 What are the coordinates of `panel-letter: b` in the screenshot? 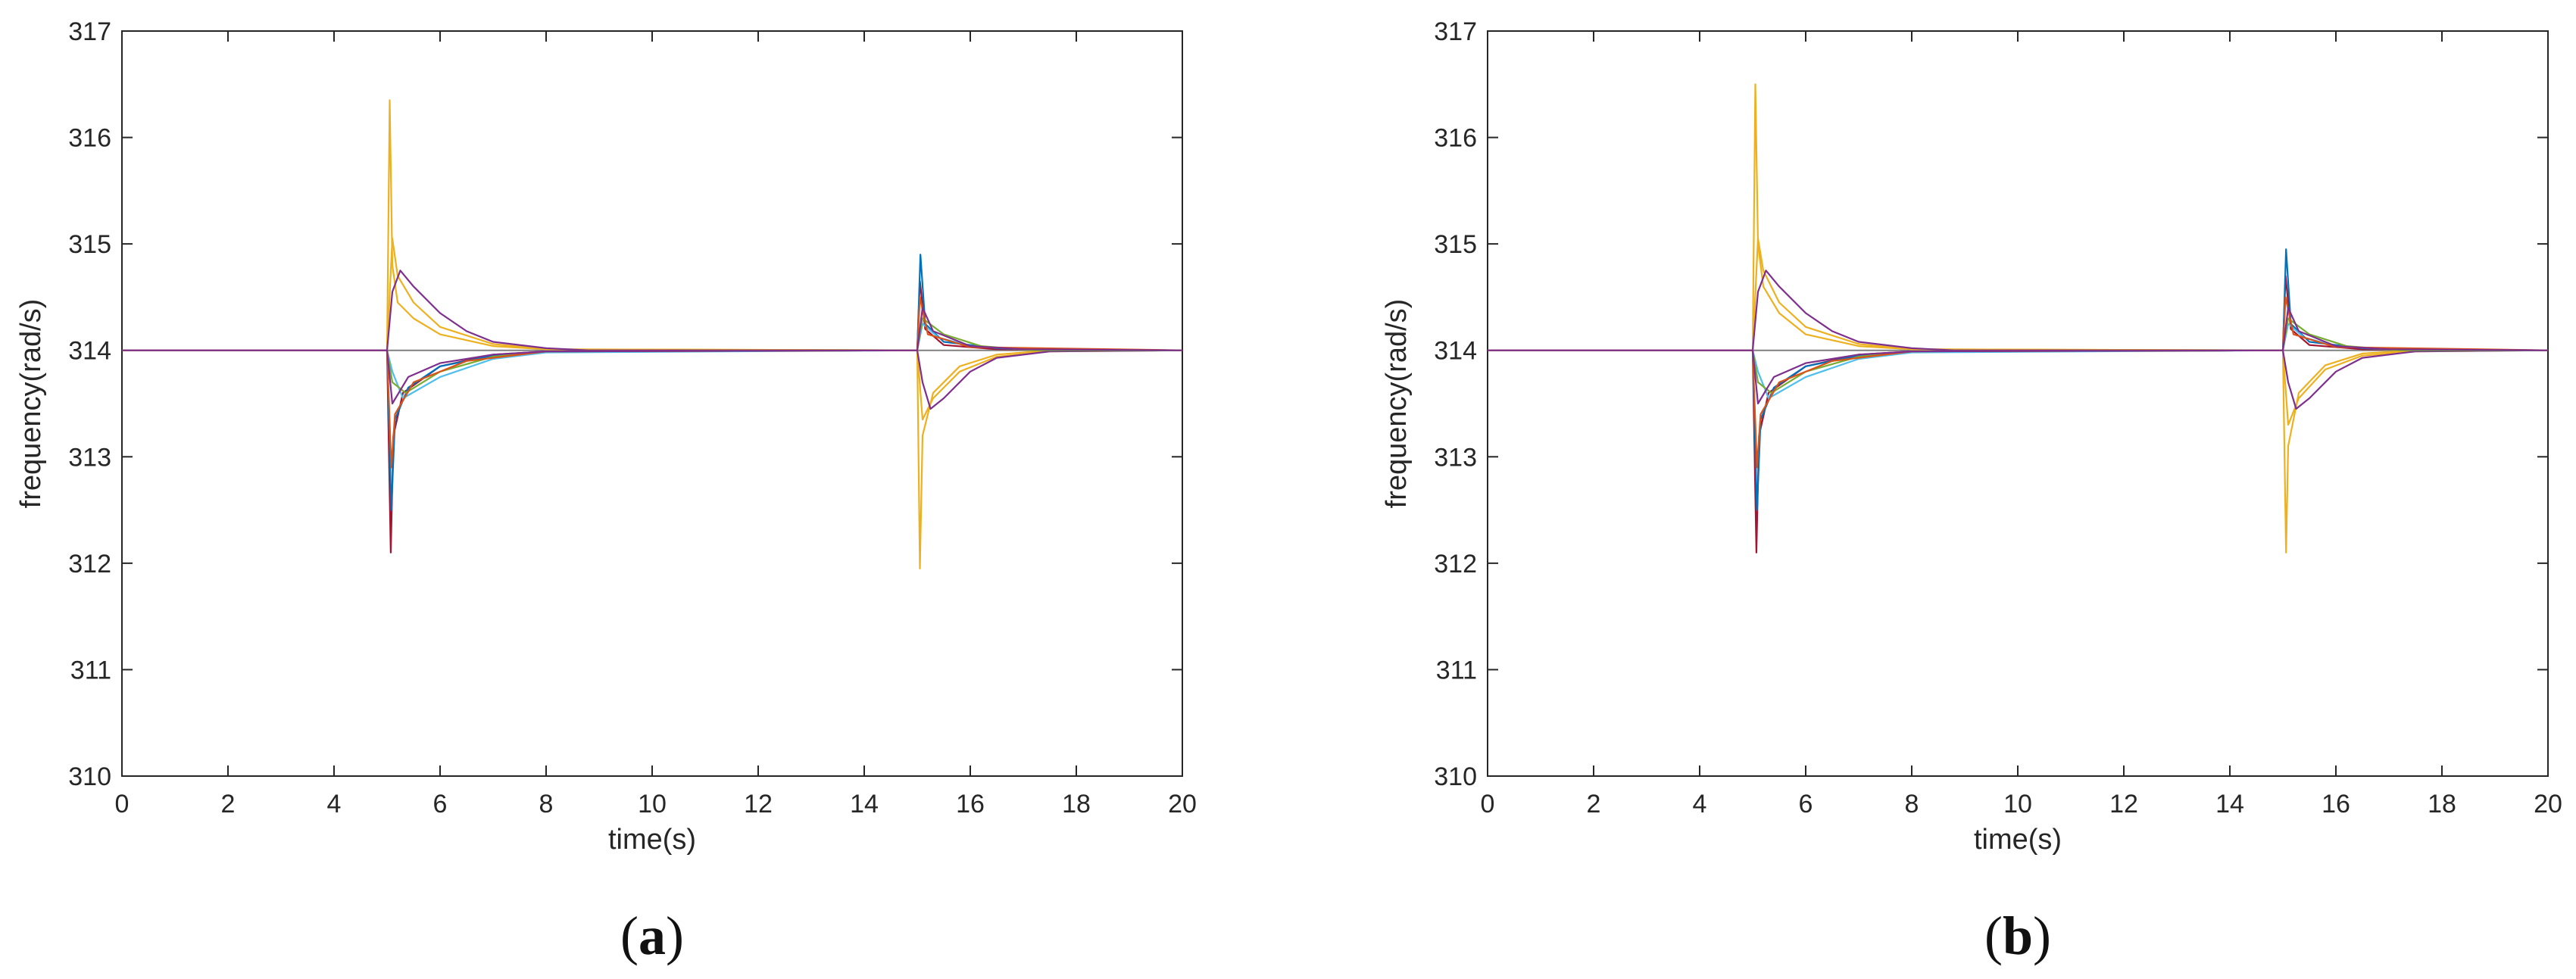 It's located at (2018, 936).